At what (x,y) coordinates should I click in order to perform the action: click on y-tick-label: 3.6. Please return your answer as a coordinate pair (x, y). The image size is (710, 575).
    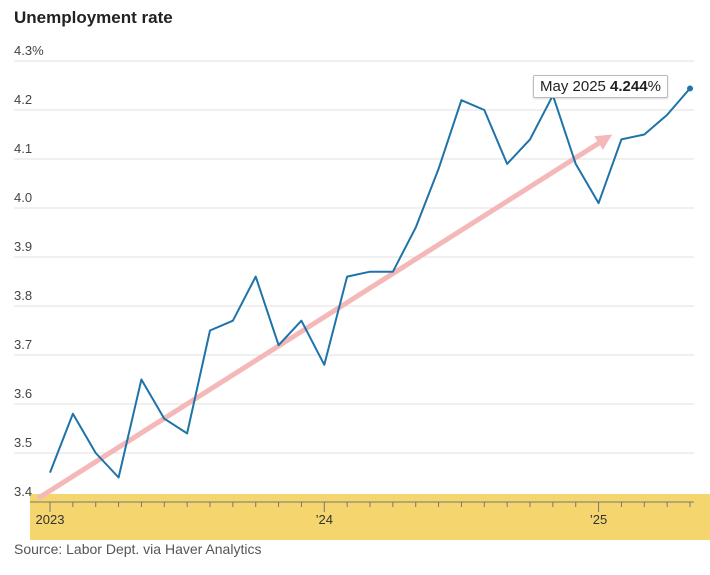
    Looking at the image, I should click on (23, 393).